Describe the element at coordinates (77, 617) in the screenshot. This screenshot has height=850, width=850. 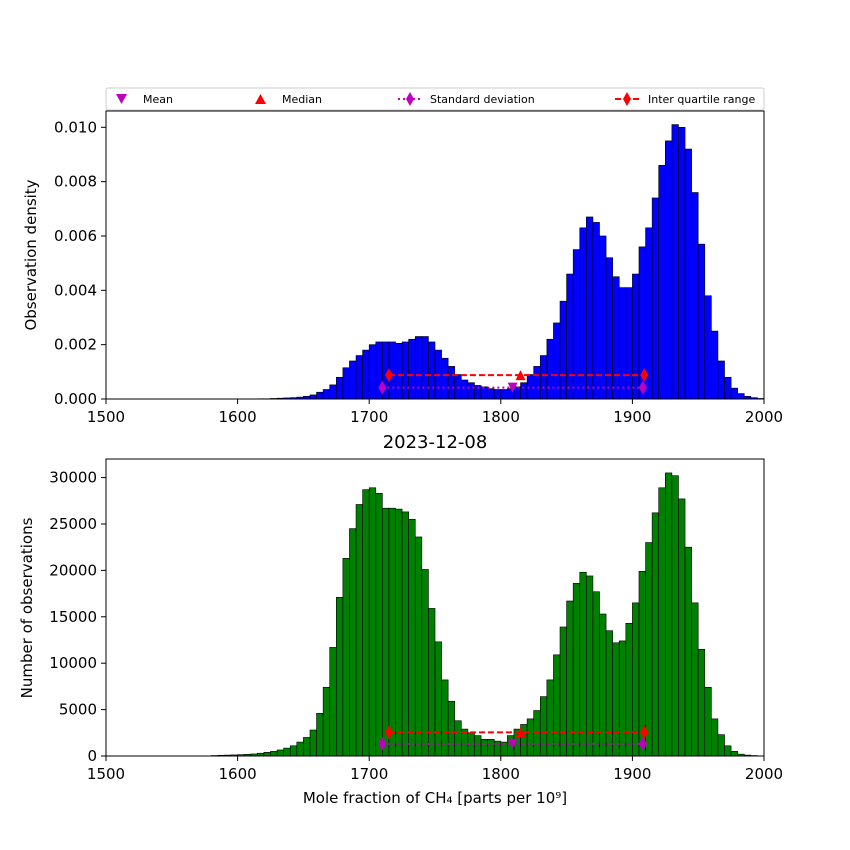
I see `count-y-ticks: 0 5000 10000 15000 20000 25000 30000` at that location.